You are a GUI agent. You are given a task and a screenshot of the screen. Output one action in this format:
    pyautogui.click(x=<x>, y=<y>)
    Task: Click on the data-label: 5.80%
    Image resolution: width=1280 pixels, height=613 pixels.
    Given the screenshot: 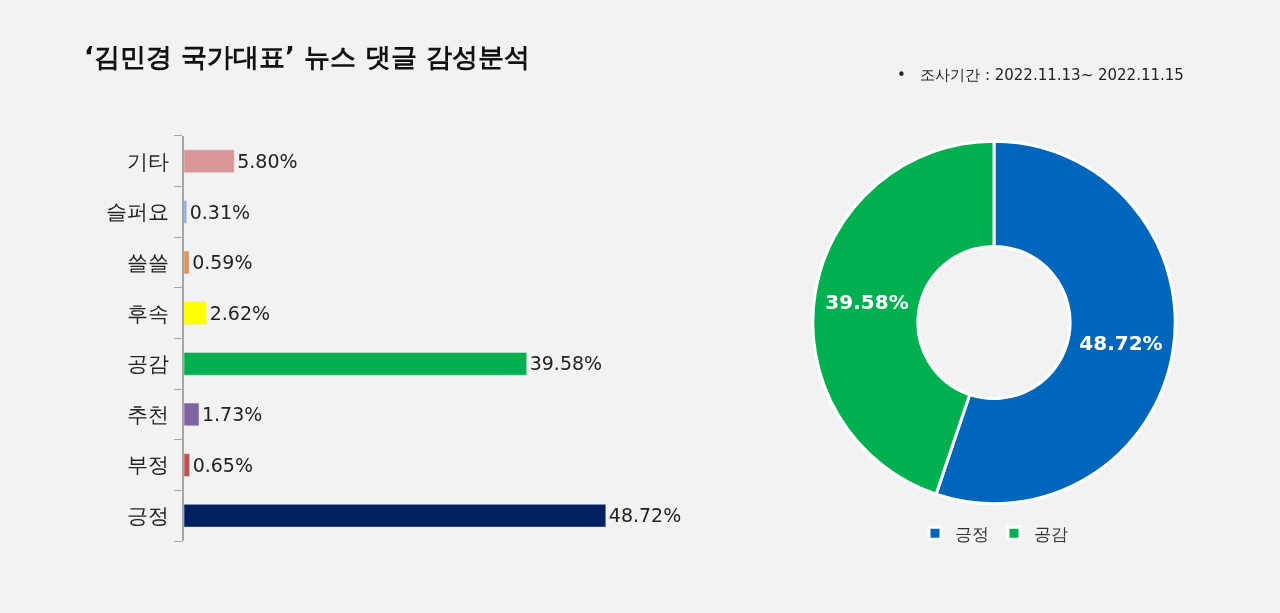 What is the action you would take?
    pyautogui.click(x=267, y=160)
    